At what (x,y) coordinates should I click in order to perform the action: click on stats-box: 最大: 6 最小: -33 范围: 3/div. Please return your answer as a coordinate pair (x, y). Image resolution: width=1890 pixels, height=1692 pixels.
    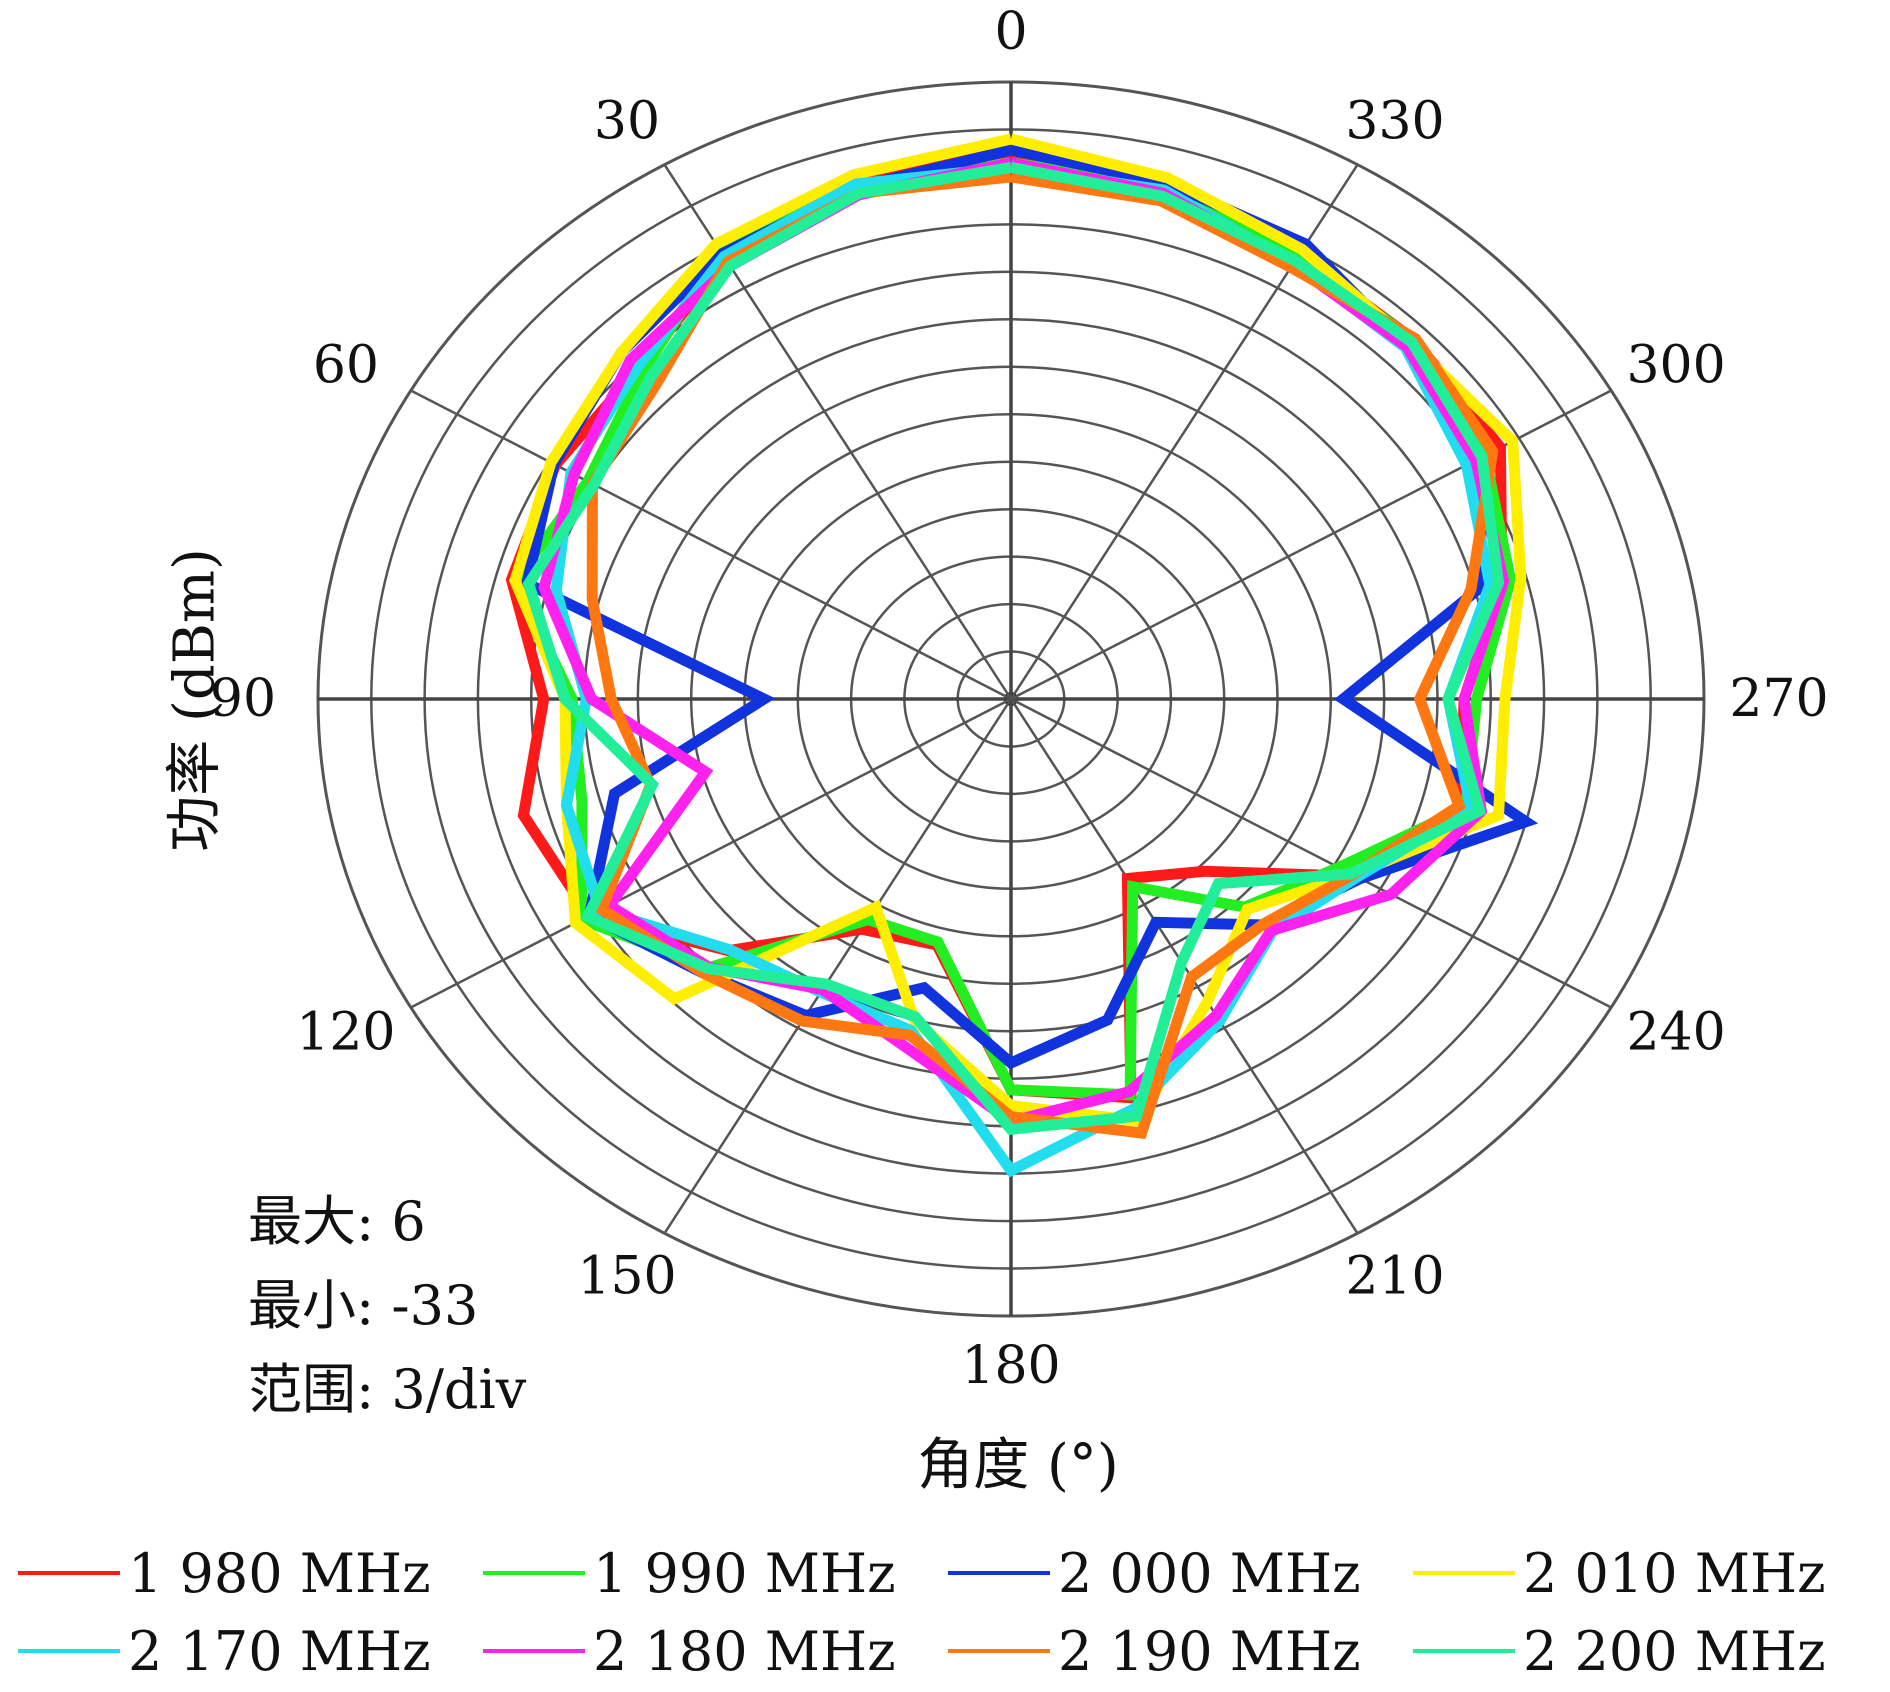
    Looking at the image, I should click on (387, 1306).